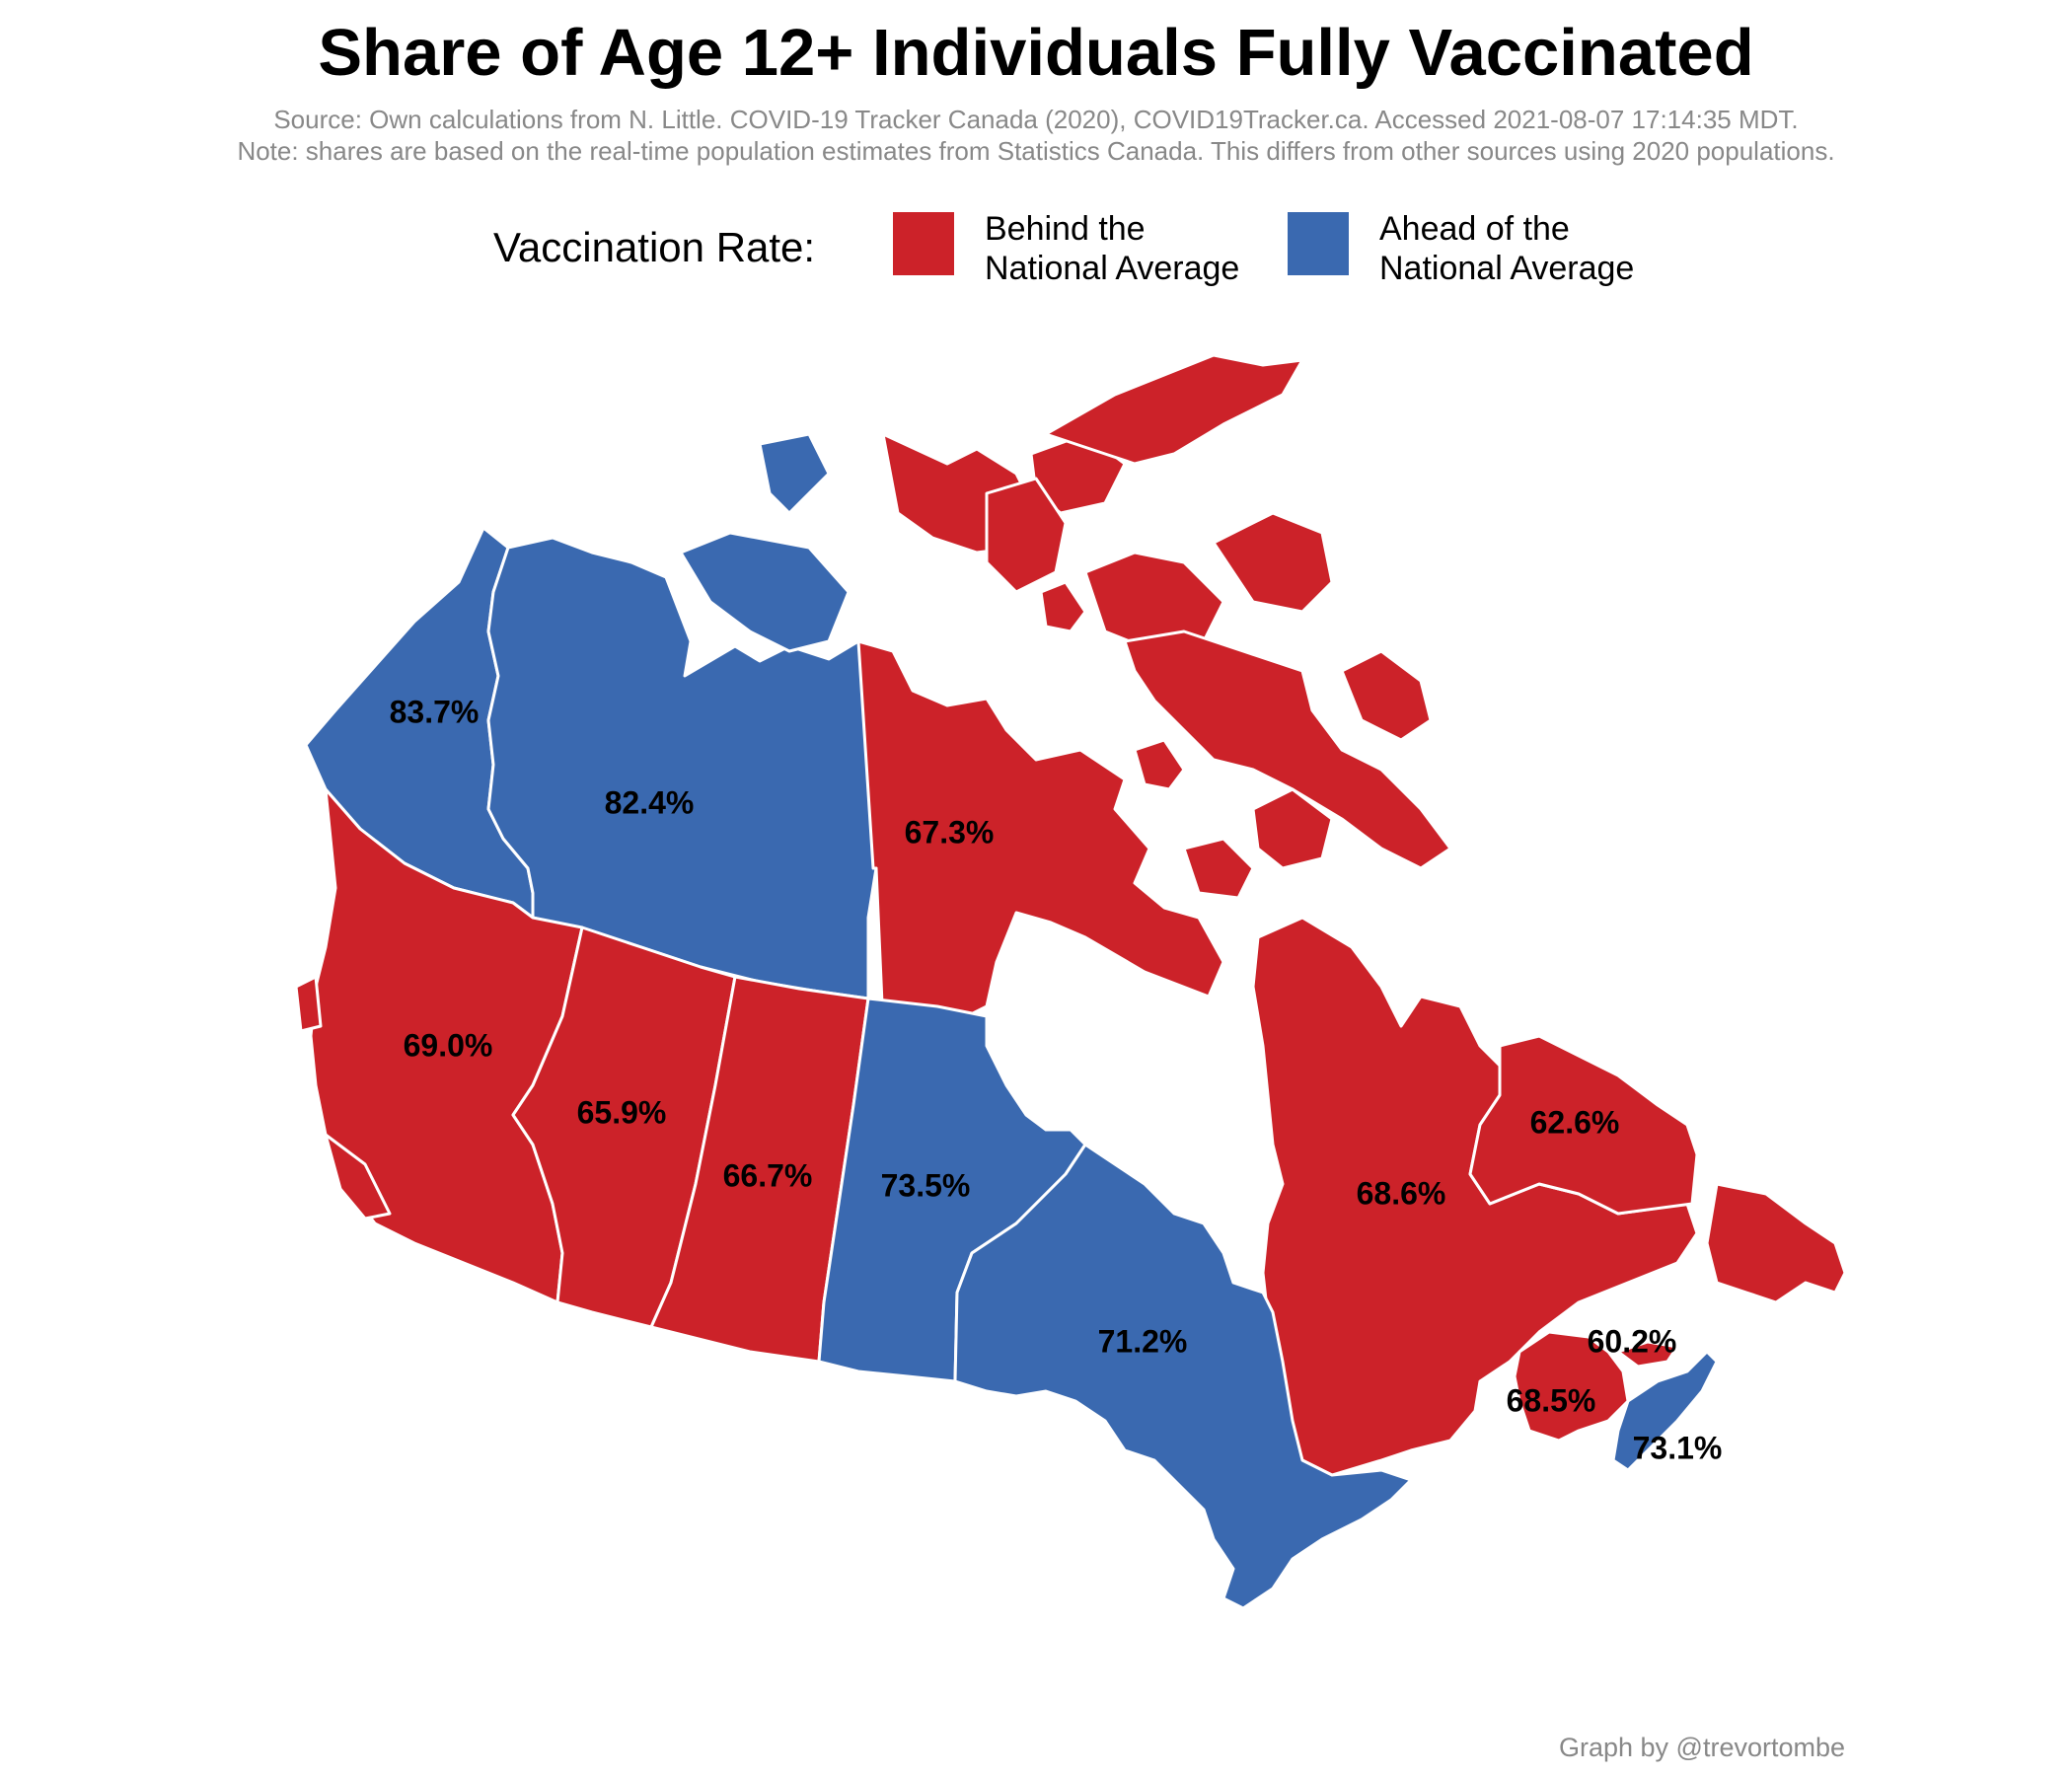 The height and width of the screenshot is (1776, 2072). What do you see at coordinates (655, 247) in the screenshot?
I see `legend-title: Vaccination Rate:` at bounding box center [655, 247].